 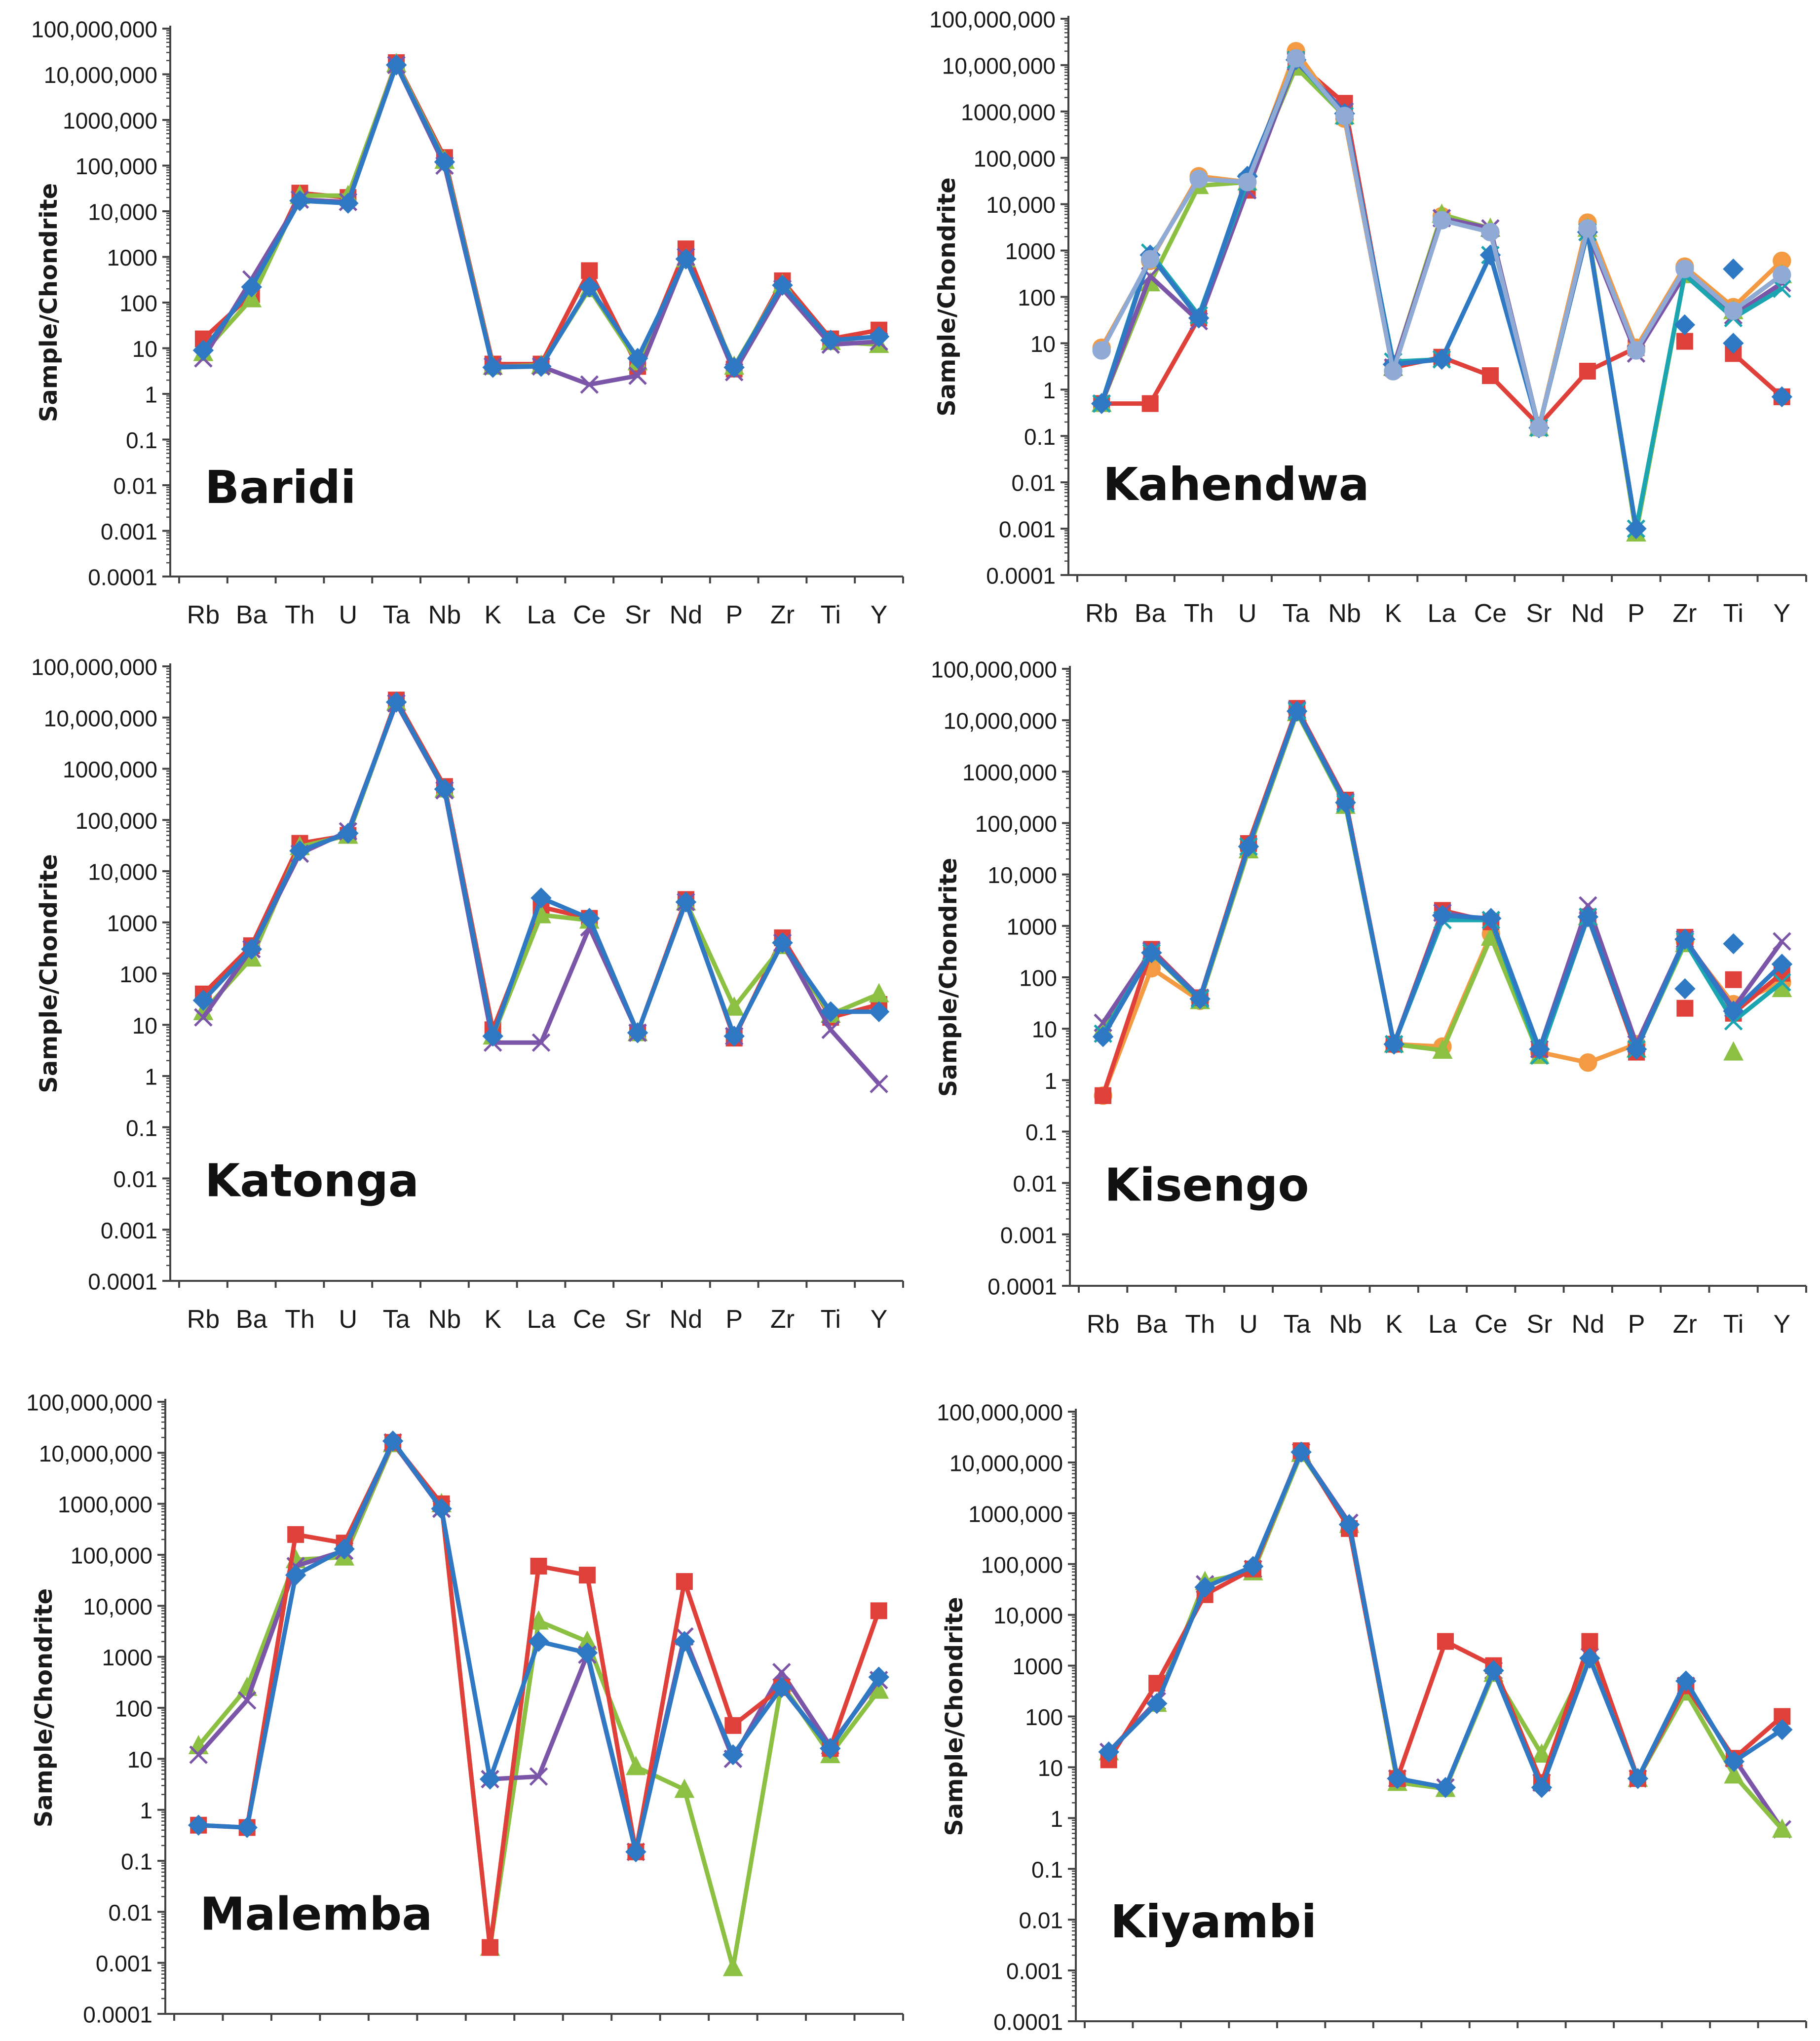 What do you see at coordinates (637, 358) in the screenshot?
I see `data-point-blue-sr` at bounding box center [637, 358].